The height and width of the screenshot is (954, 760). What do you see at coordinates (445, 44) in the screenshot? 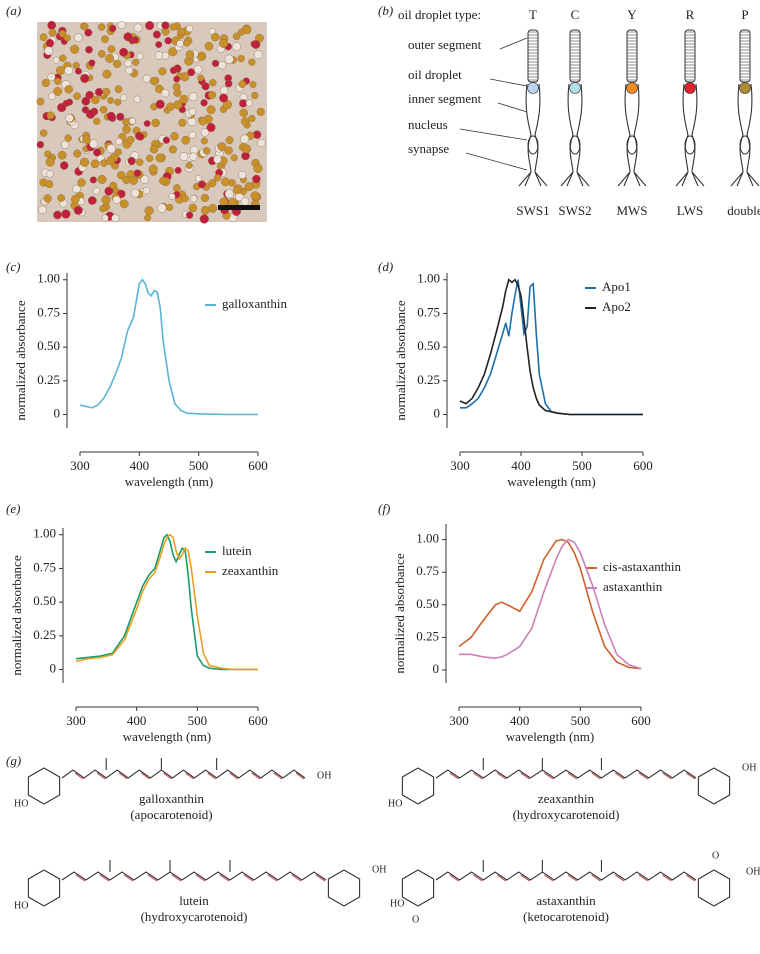
I see `part-label: outer segment` at bounding box center [445, 44].